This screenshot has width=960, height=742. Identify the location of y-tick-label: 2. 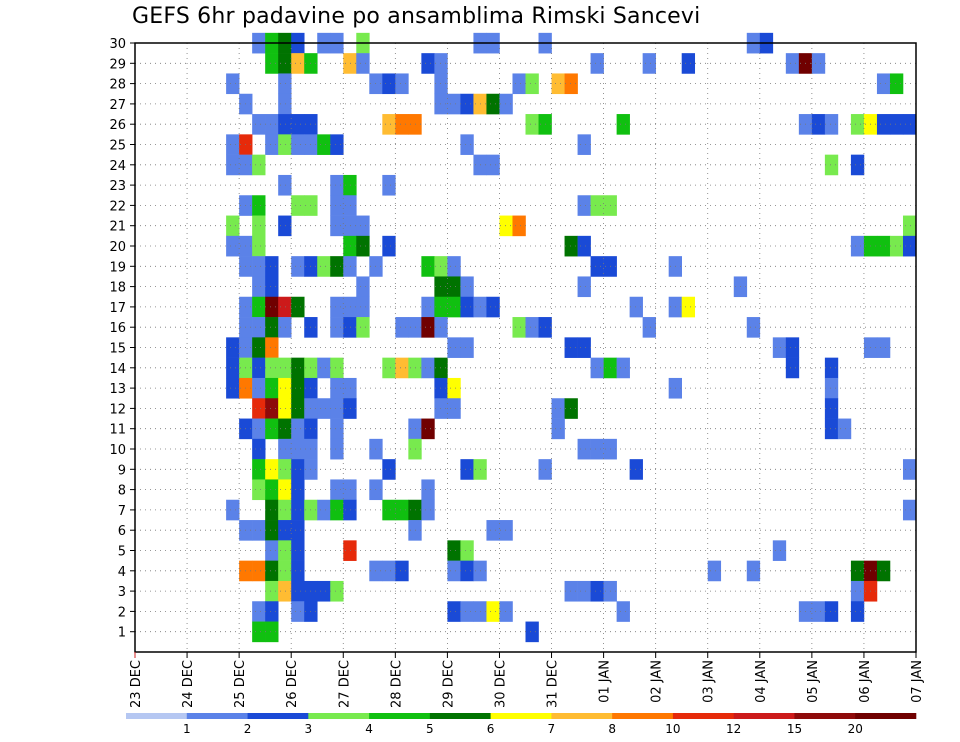
(122, 612).